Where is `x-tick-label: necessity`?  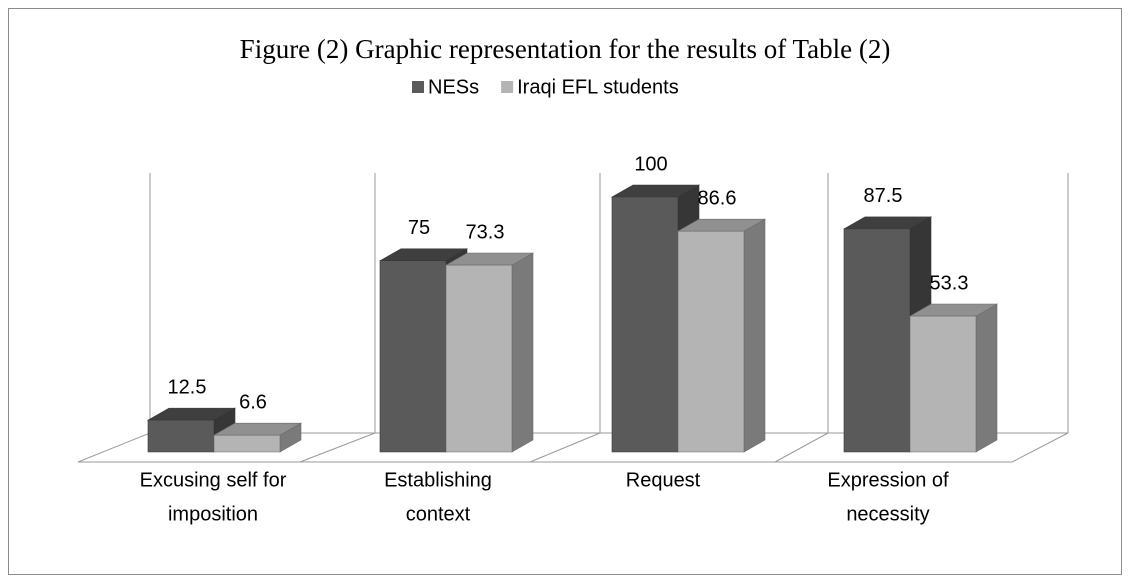
x-tick-label: necessity is located at coordinates (887, 514).